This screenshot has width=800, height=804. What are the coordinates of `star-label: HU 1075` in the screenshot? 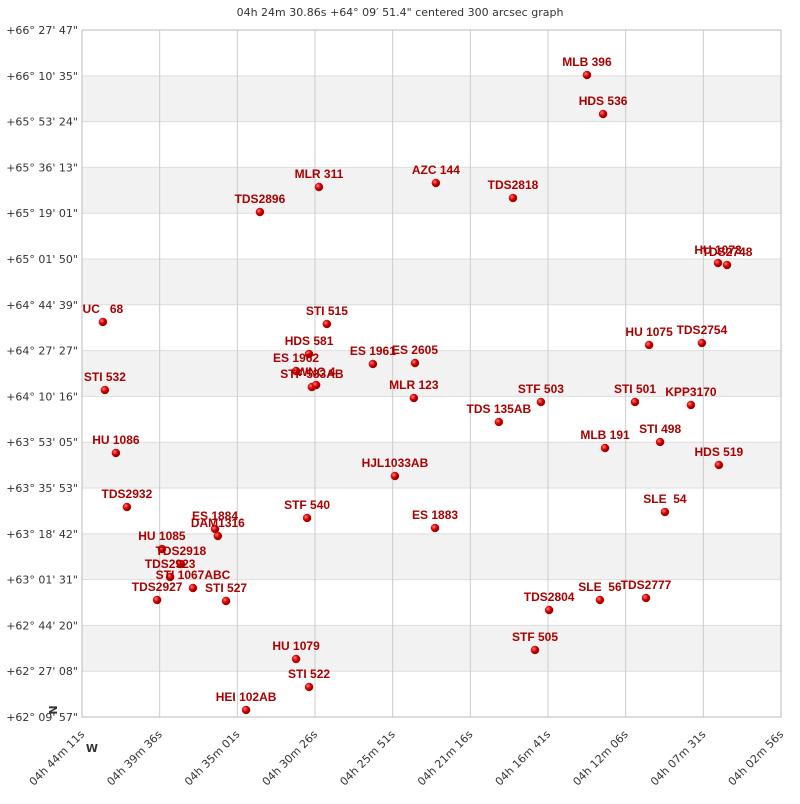 It's located at (649, 332).